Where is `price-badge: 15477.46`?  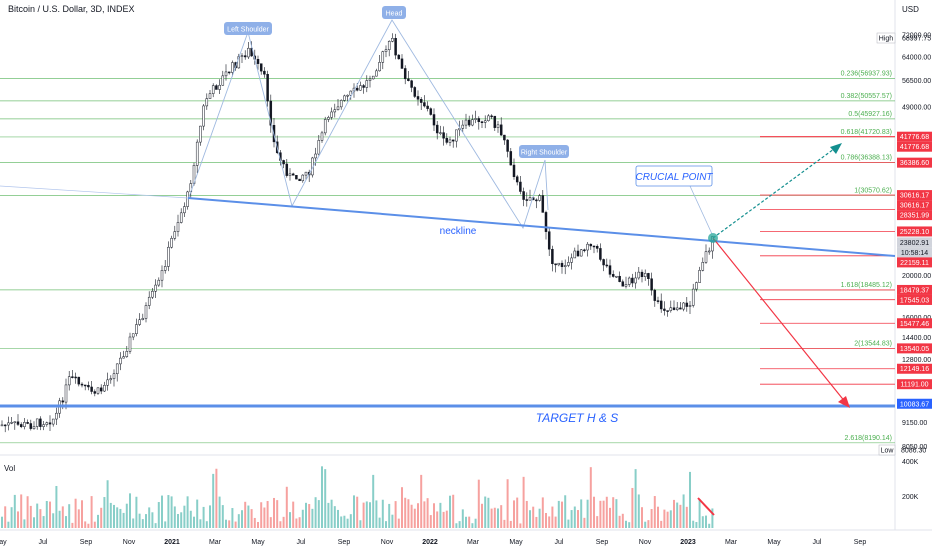
price-badge: 15477.46 is located at coordinates (914, 324).